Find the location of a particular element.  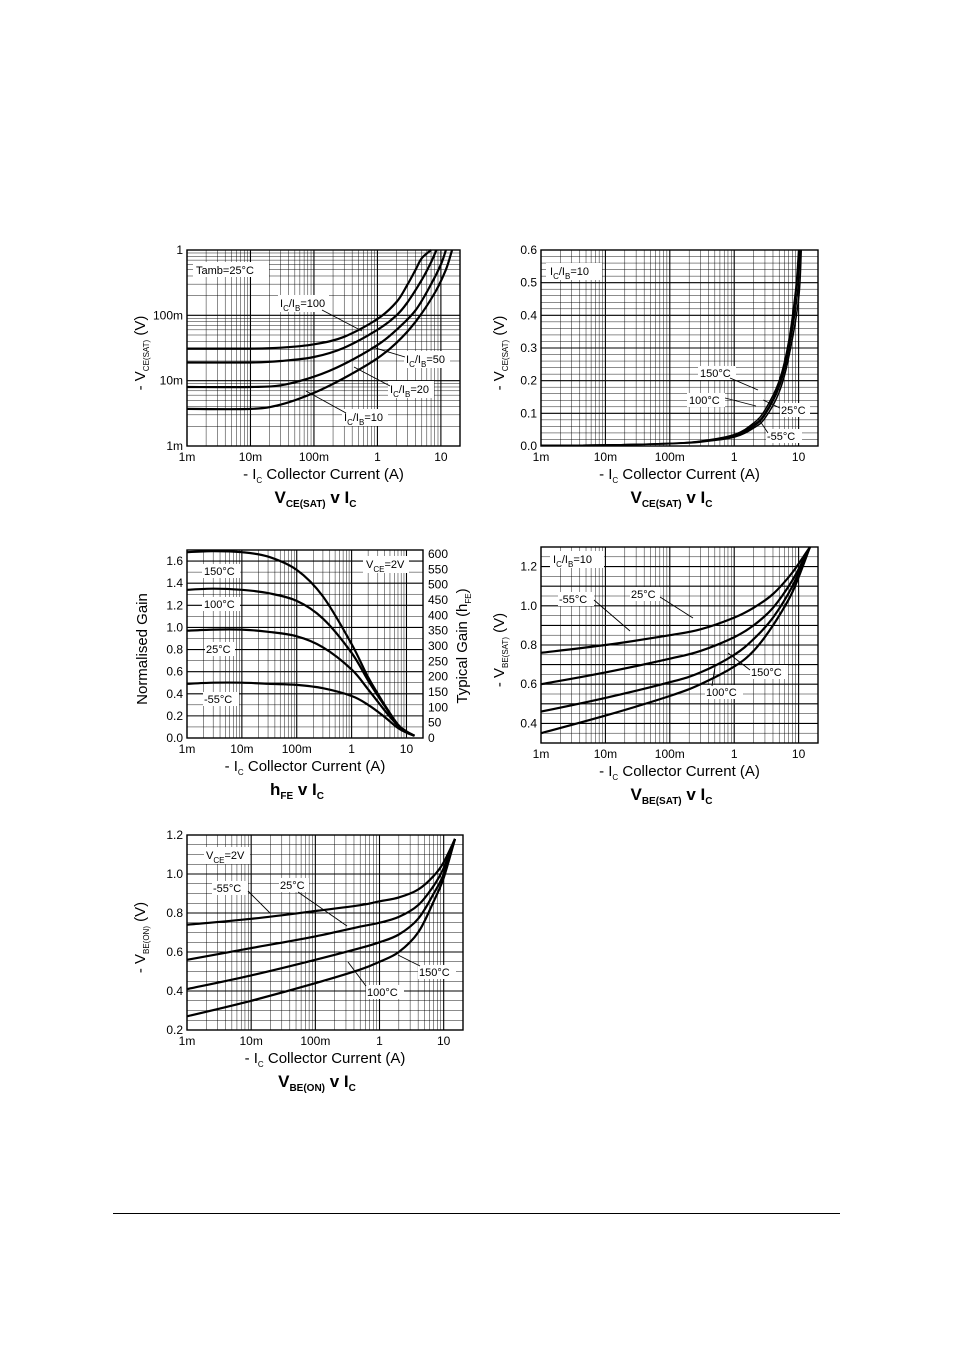

y-tick-label: 10m is located at coordinates (171, 381).